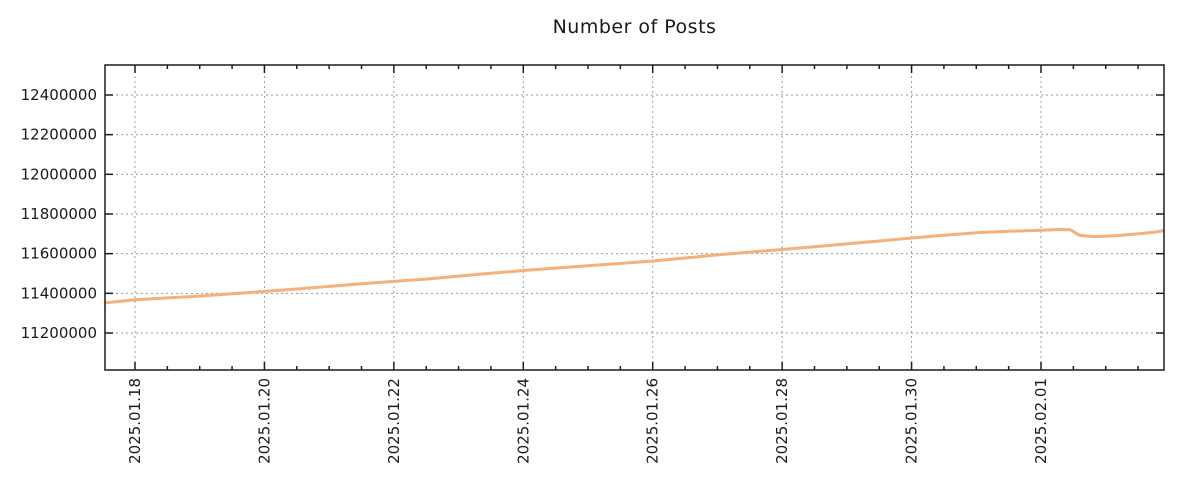 This screenshot has width=1200, height=500. I want to click on y-tick-label: 12400000, so click(59, 95).